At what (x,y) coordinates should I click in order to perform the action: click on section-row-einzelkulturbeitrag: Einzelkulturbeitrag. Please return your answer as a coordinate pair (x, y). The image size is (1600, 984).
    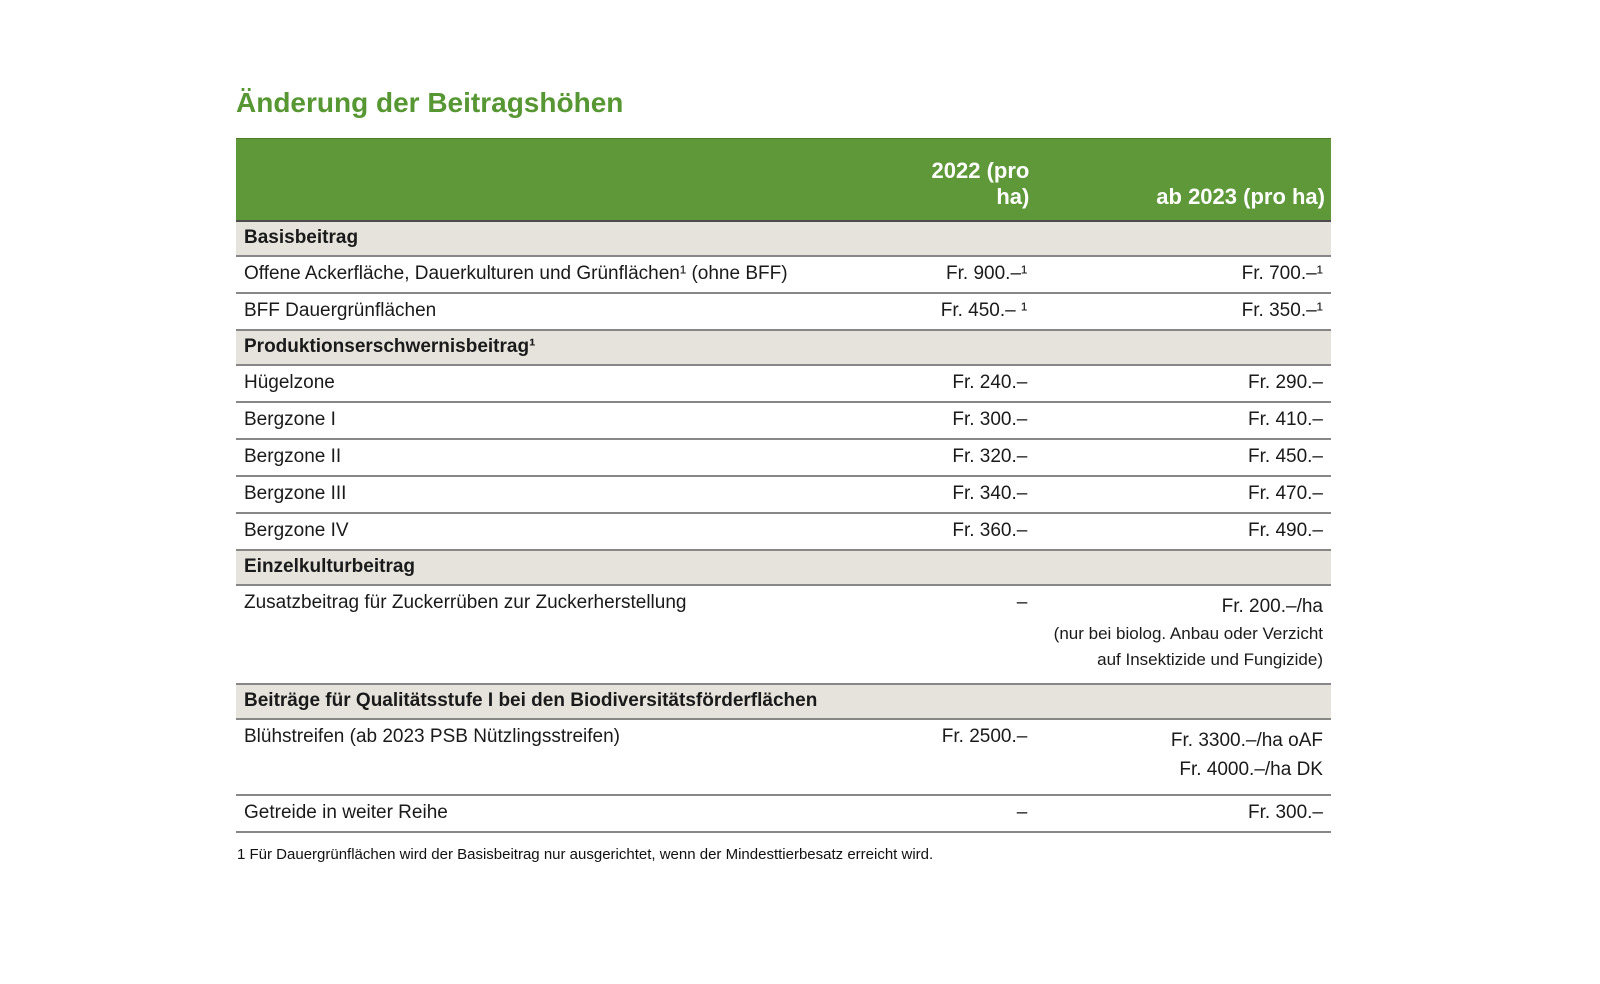
    Looking at the image, I should click on (783, 566).